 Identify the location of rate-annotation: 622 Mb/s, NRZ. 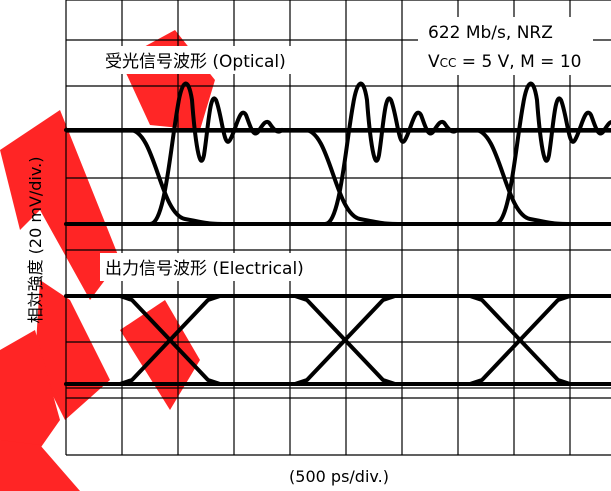
(490, 33).